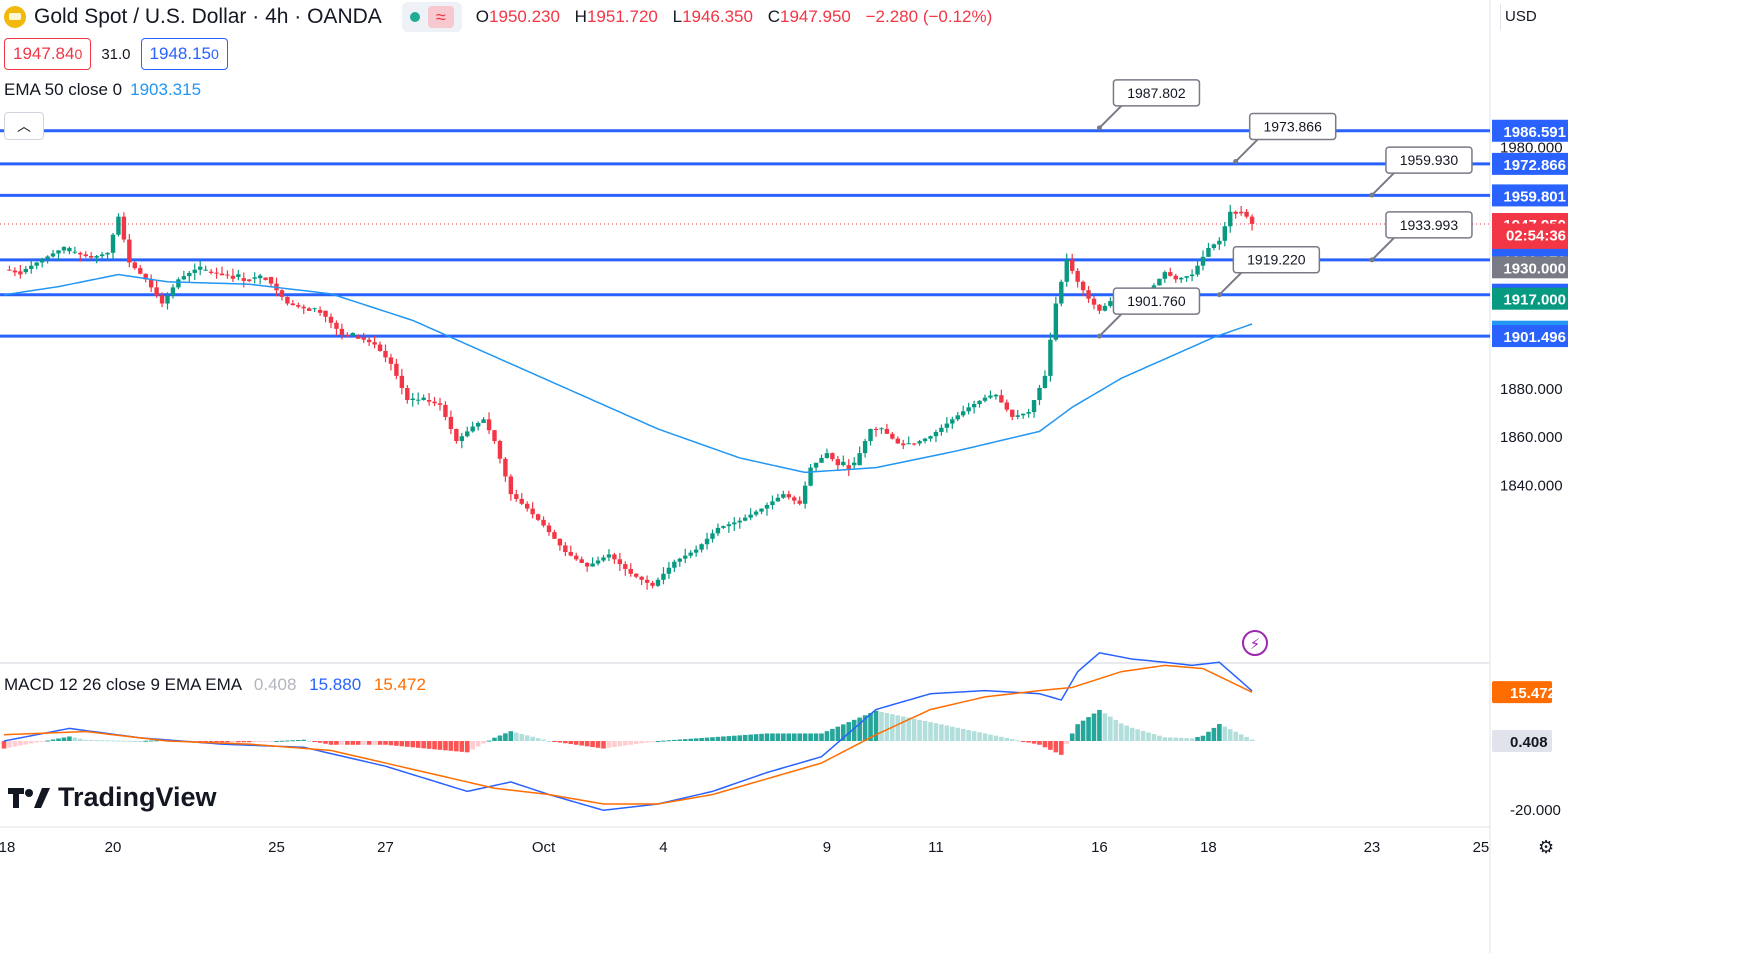 This screenshot has width=1740, height=953. Describe the element at coordinates (1535, 810) in the screenshot. I see `macd-axis-label: -20.000` at that location.